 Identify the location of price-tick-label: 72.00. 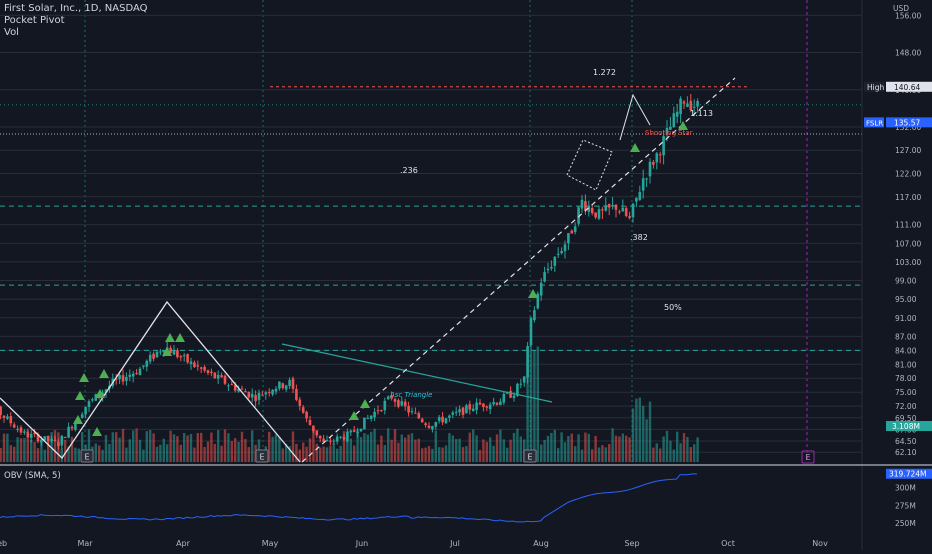
(906, 406).